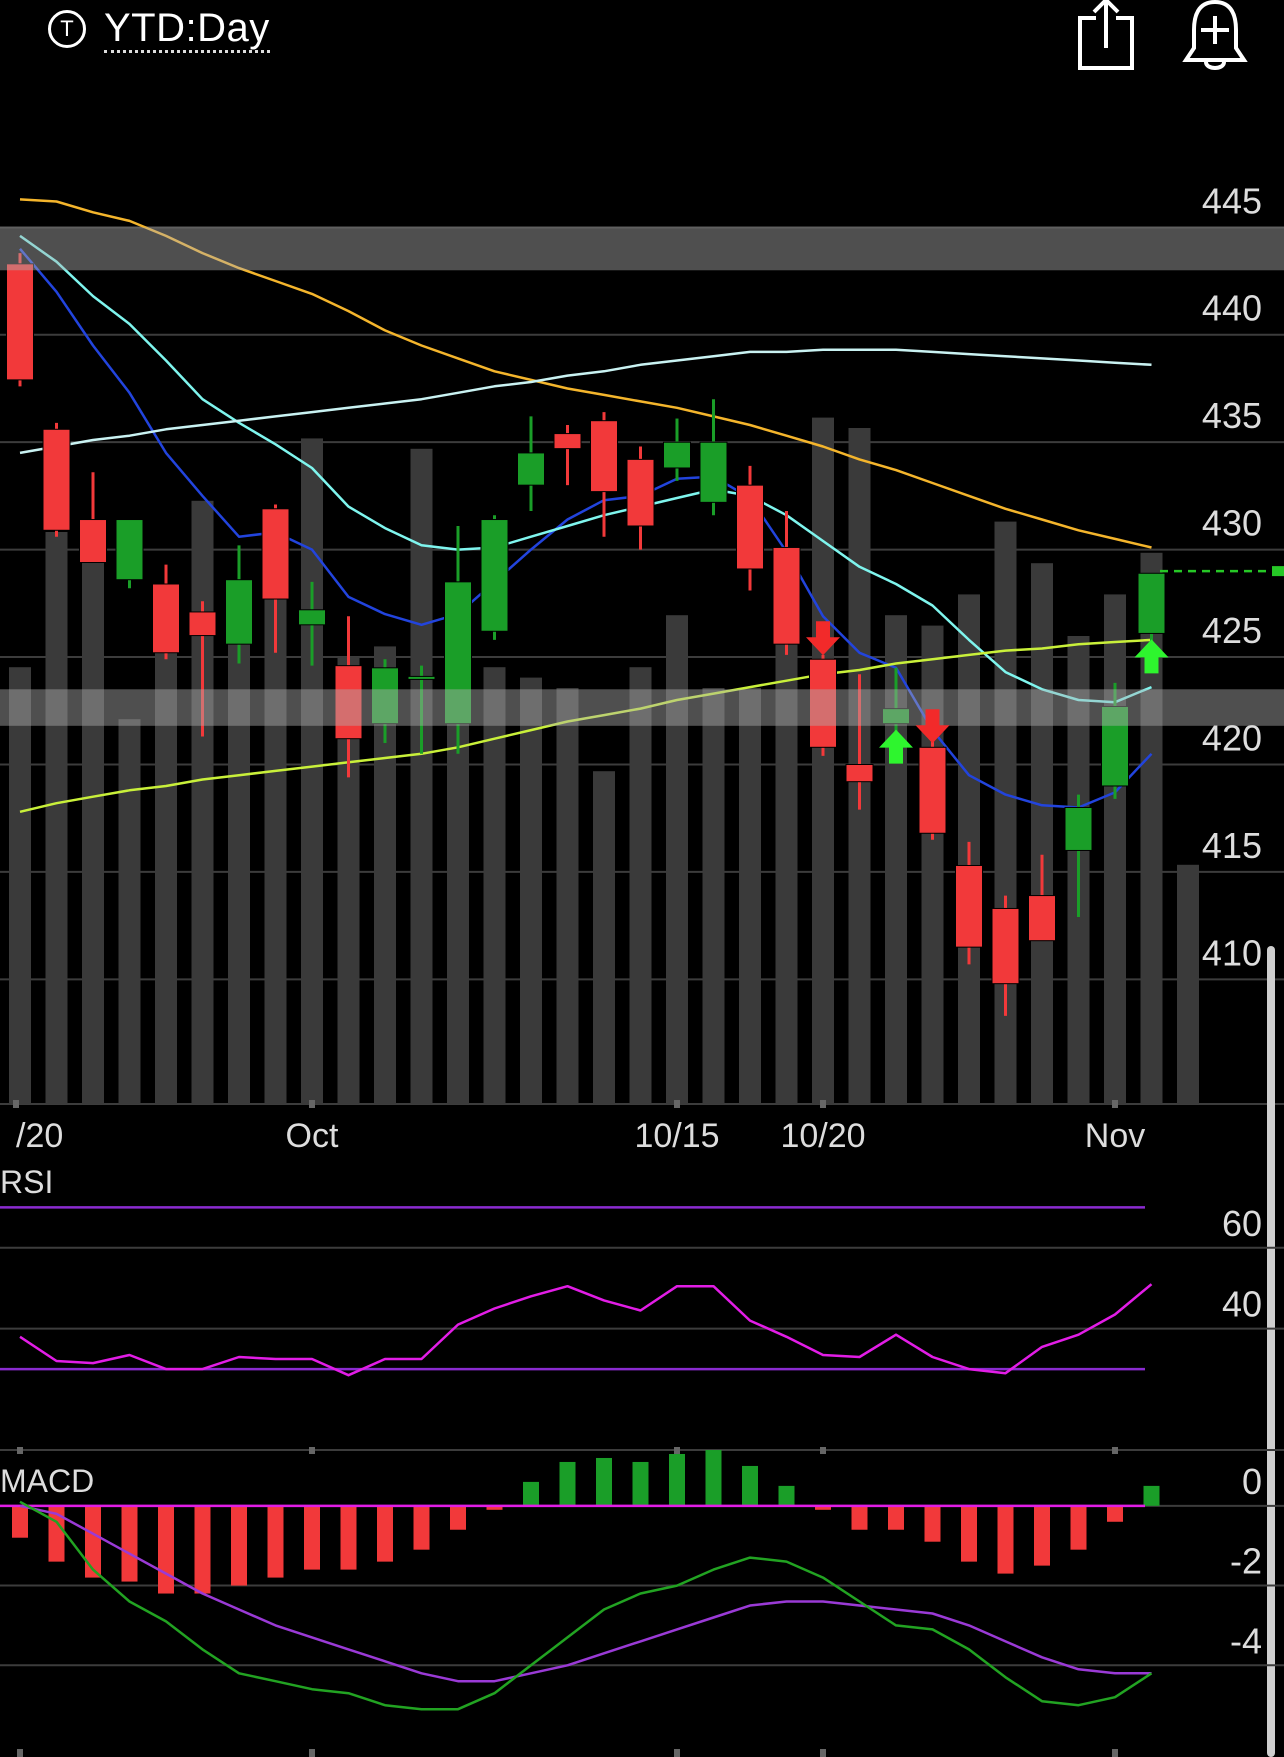 This screenshot has width=1284, height=1757. What do you see at coordinates (67, 29) in the screenshot?
I see `ticker-badge-icon: T` at bounding box center [67, 29].